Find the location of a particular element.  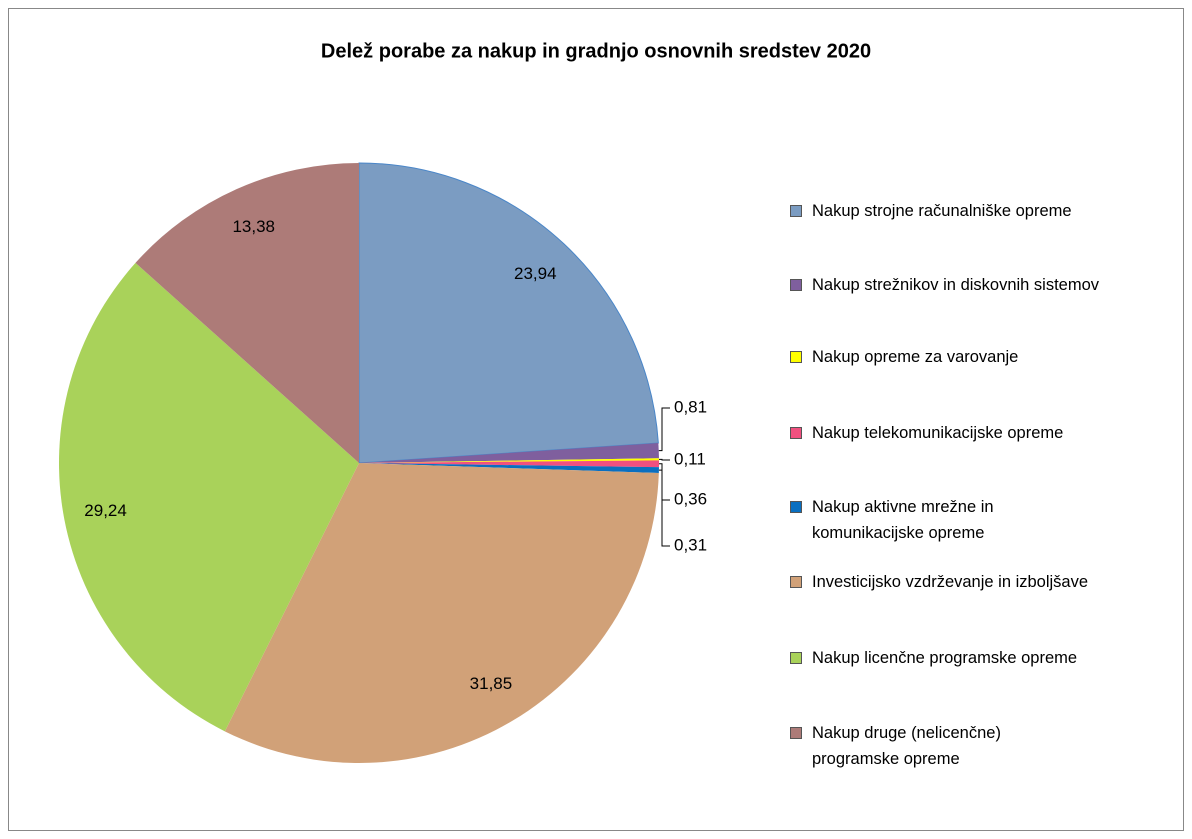

legend-label: Investicijsko vzdrževanje in izboljšave is located at coordinates (950, 582).